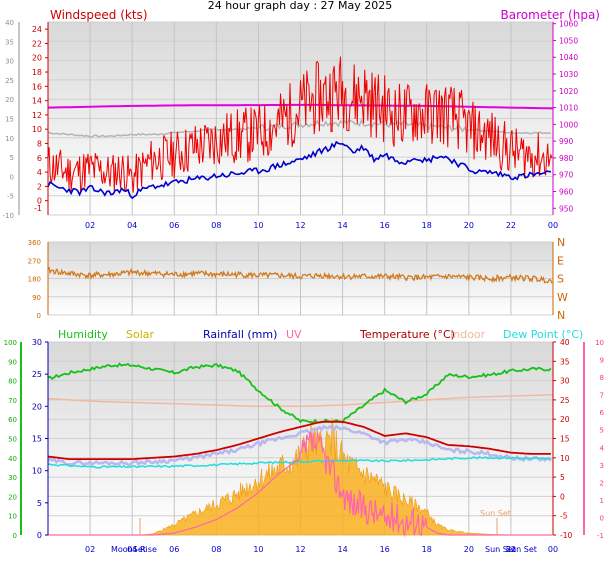 This screenshot has height=561, width=608. I want to click on temperature-x-tick-label: 16, so click(385, 549).